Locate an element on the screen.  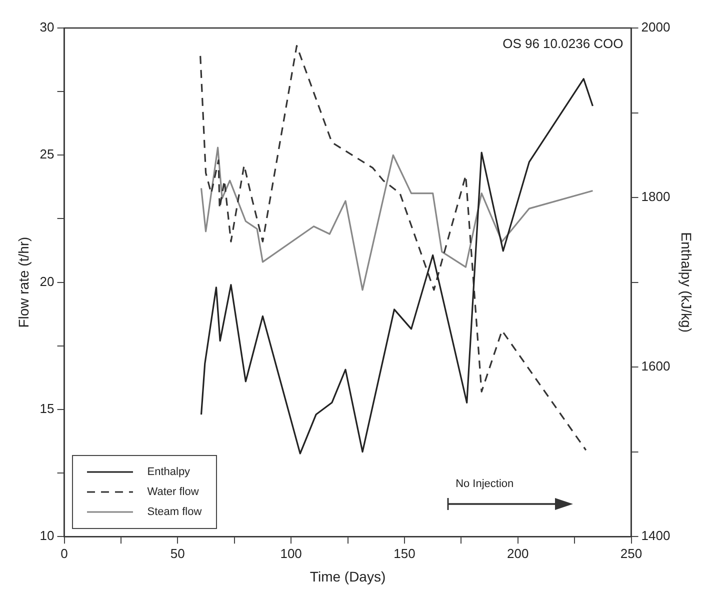
y-tick-label: 10 is located at coordinates (47, 536).